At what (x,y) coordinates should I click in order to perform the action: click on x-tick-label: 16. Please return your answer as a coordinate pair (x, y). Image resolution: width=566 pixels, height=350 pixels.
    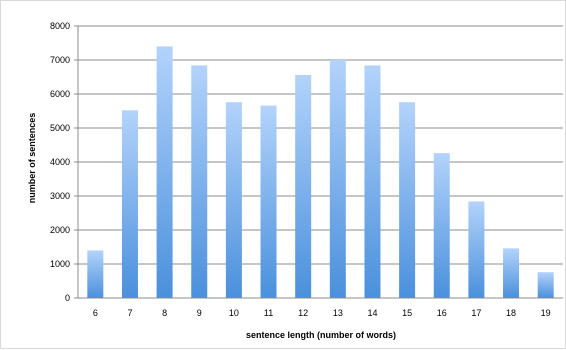
    Looking at the image, I should click on (442, 313).